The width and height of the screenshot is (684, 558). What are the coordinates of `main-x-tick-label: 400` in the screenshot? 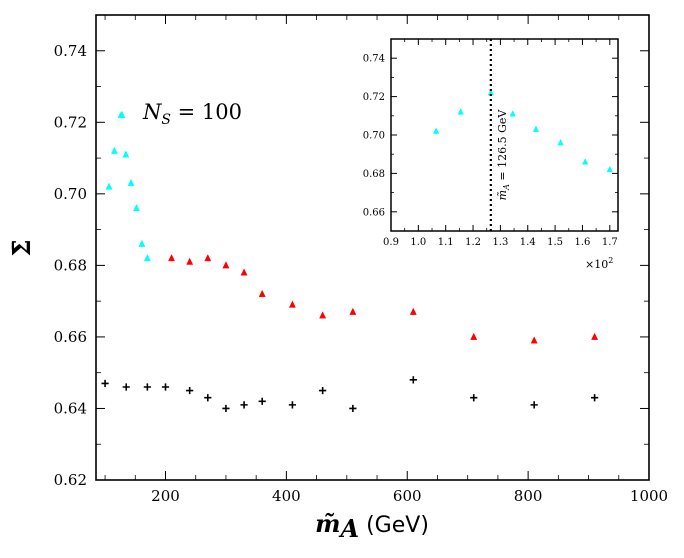 It's located at (286, 496).